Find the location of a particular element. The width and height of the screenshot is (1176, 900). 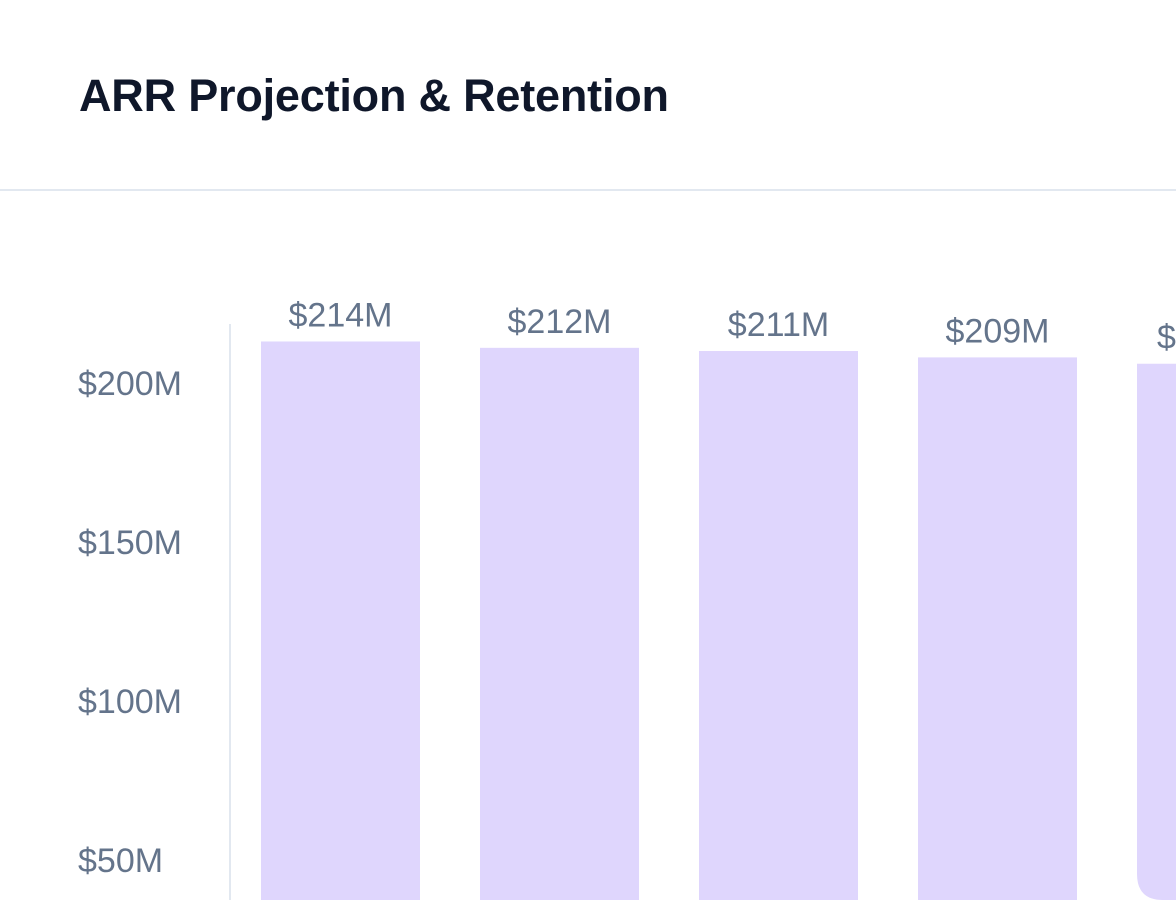

data-labels-group: $214M $212M $211M $209M $ is located at coordinates (732, 326).